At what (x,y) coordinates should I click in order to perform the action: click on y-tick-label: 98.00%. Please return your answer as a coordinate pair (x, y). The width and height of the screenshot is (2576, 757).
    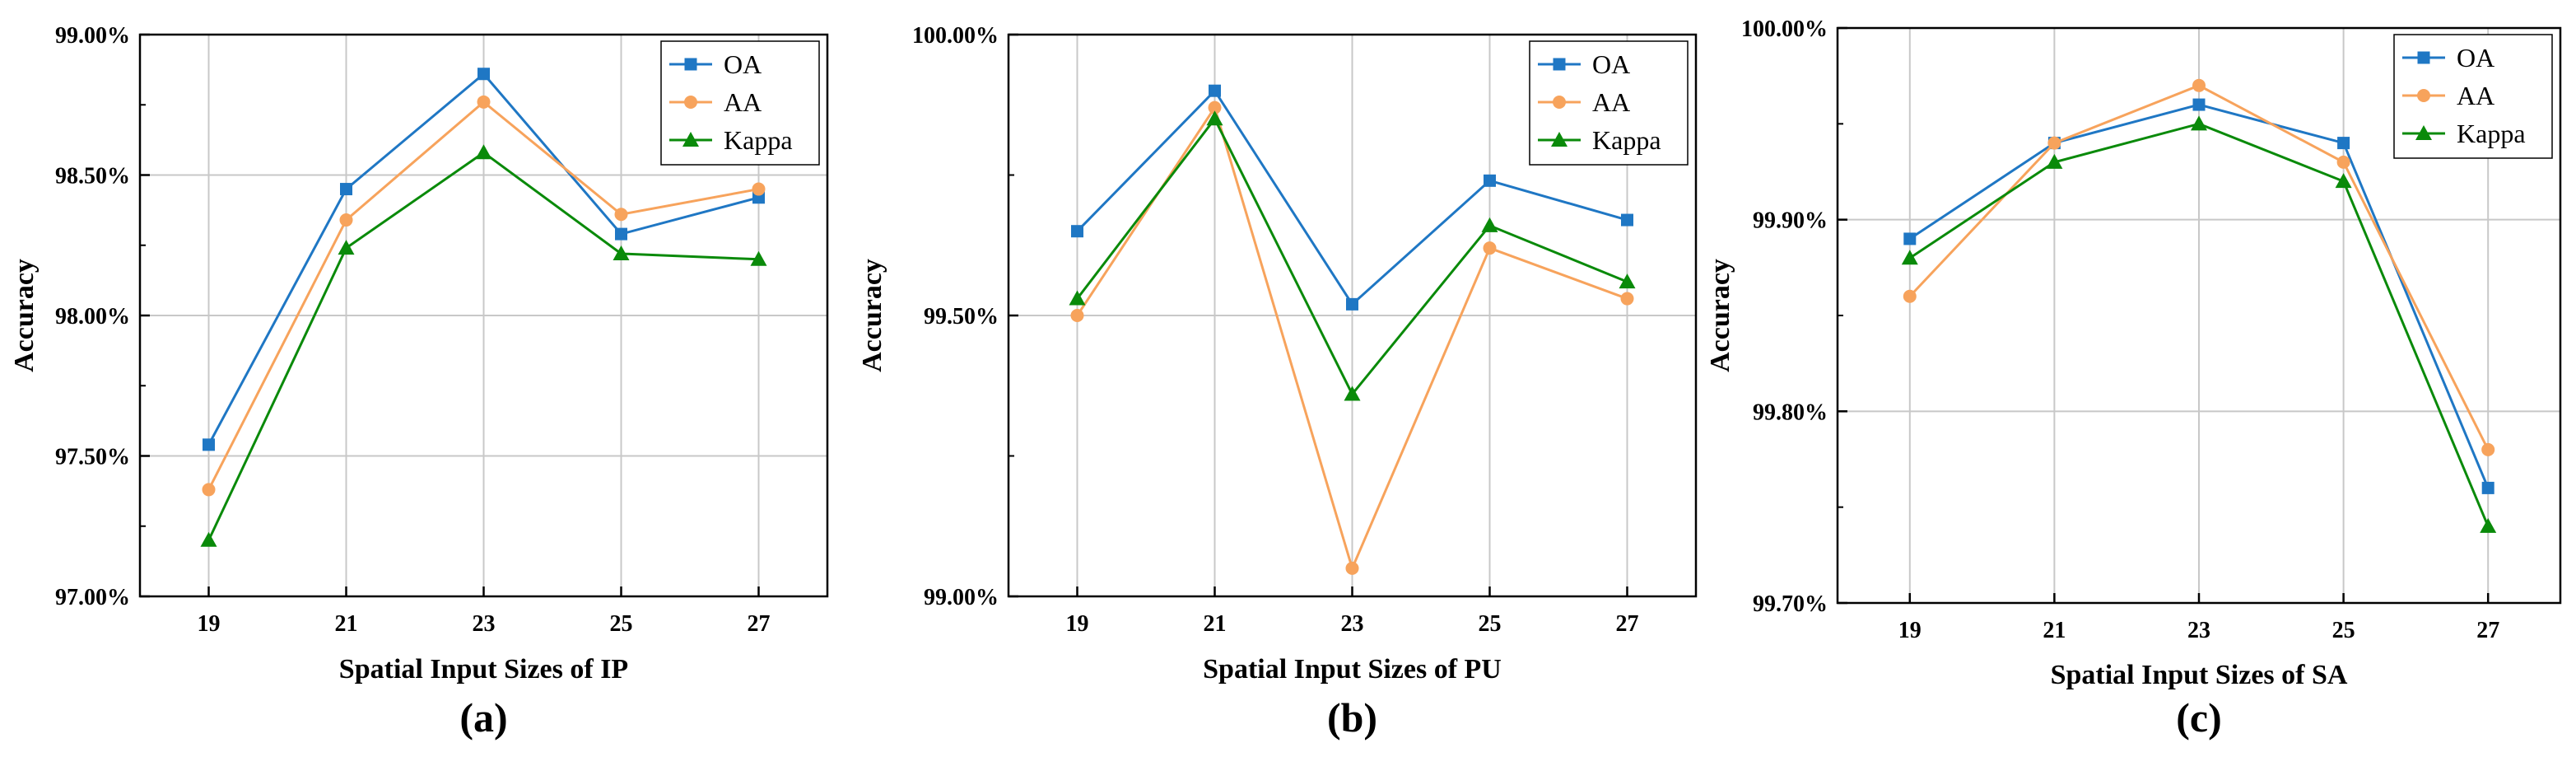
    Looking at the image, I should click on (92, 316).